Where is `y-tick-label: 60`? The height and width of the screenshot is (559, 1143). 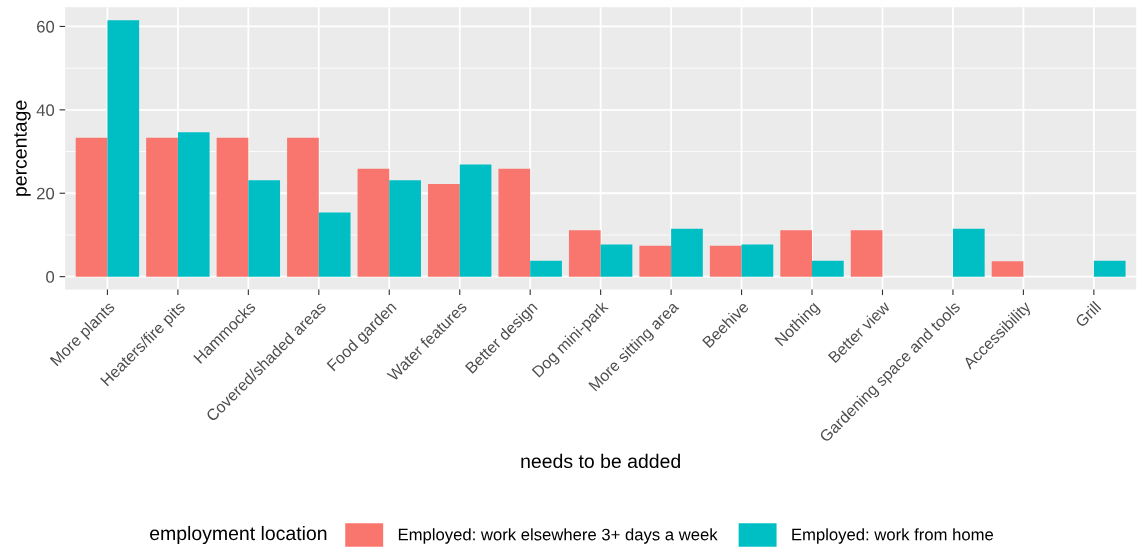 y-tick-label: 60 is located at coordinates (46, 26).